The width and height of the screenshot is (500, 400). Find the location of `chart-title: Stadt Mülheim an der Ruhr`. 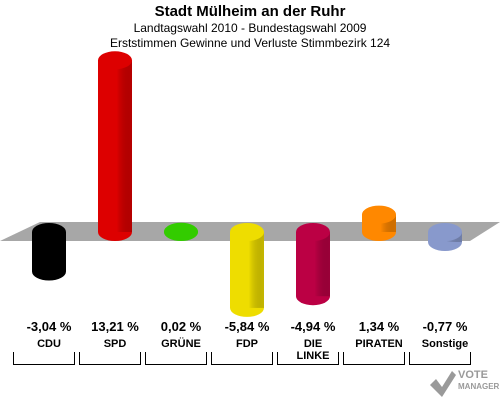

chart-title: Stadt Mülheim an der Ruhr is located at coordinates (250, 11).